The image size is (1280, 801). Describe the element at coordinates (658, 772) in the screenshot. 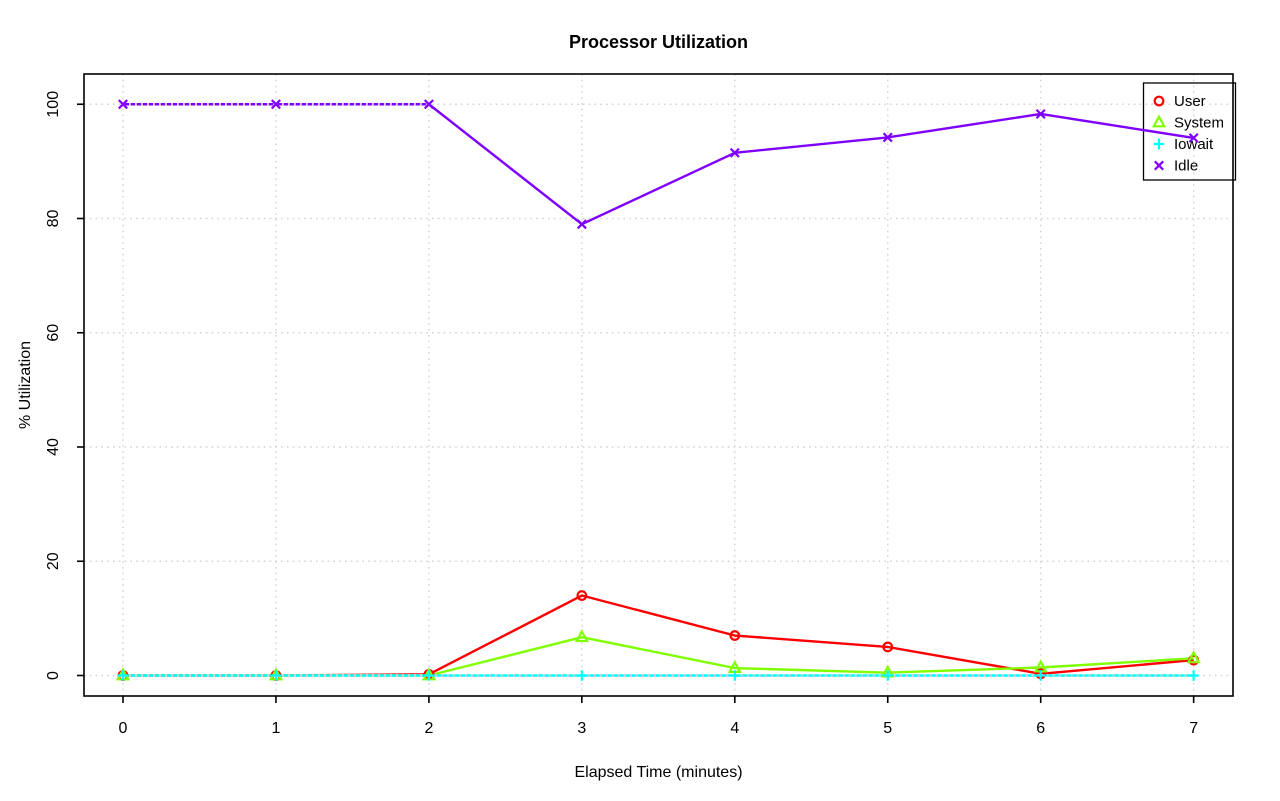

I see `x-axis-title: Elapsed Time (minutes)` at that location.